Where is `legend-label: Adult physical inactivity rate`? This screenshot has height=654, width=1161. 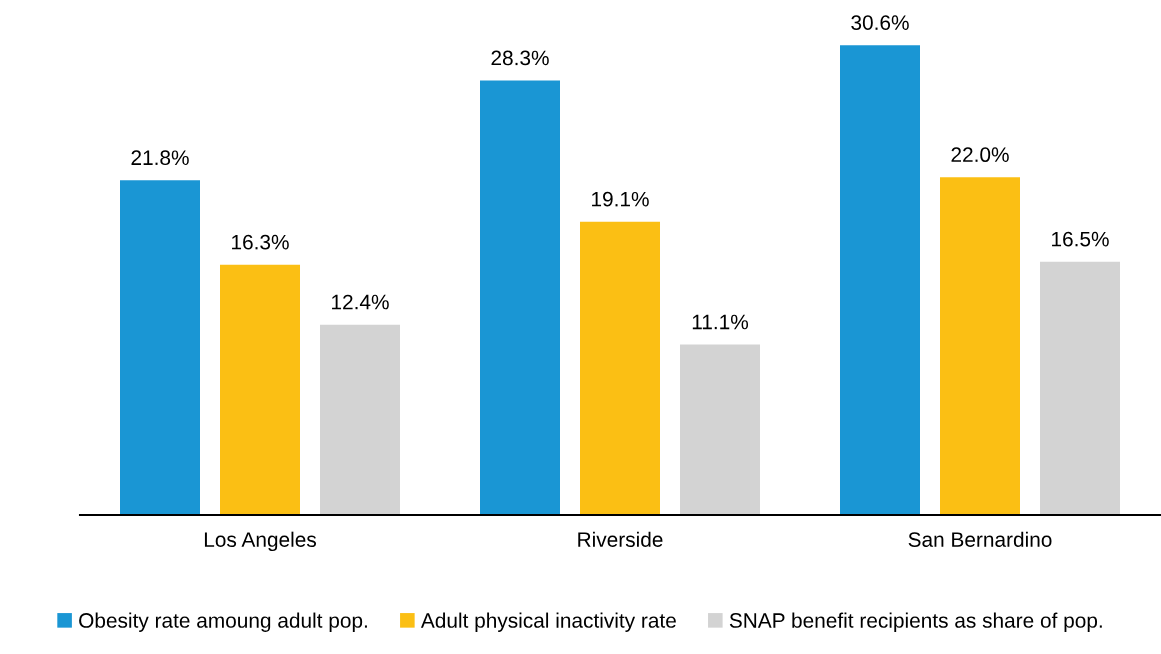
legend-label: Adult physical inactivity rate is located at coordinates (548, 622).